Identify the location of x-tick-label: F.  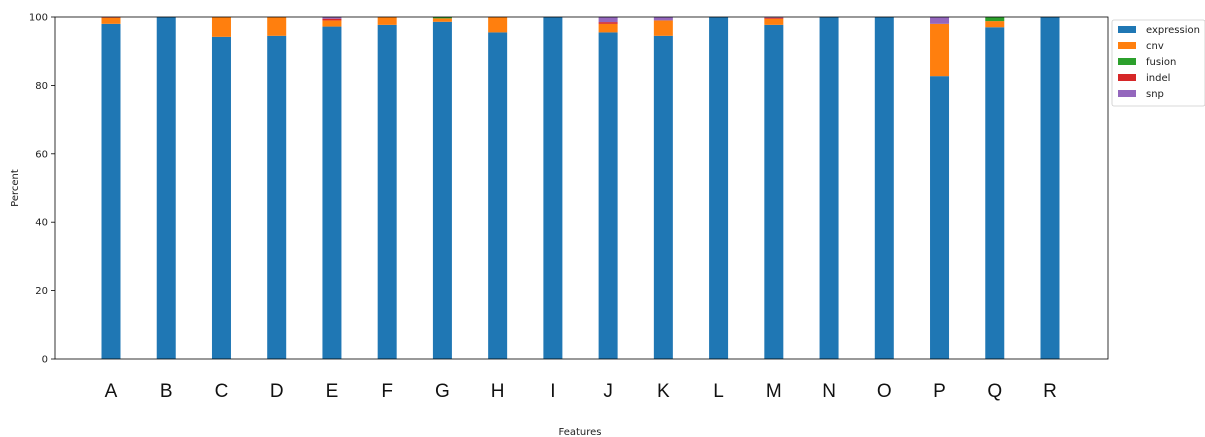
(387, 391).